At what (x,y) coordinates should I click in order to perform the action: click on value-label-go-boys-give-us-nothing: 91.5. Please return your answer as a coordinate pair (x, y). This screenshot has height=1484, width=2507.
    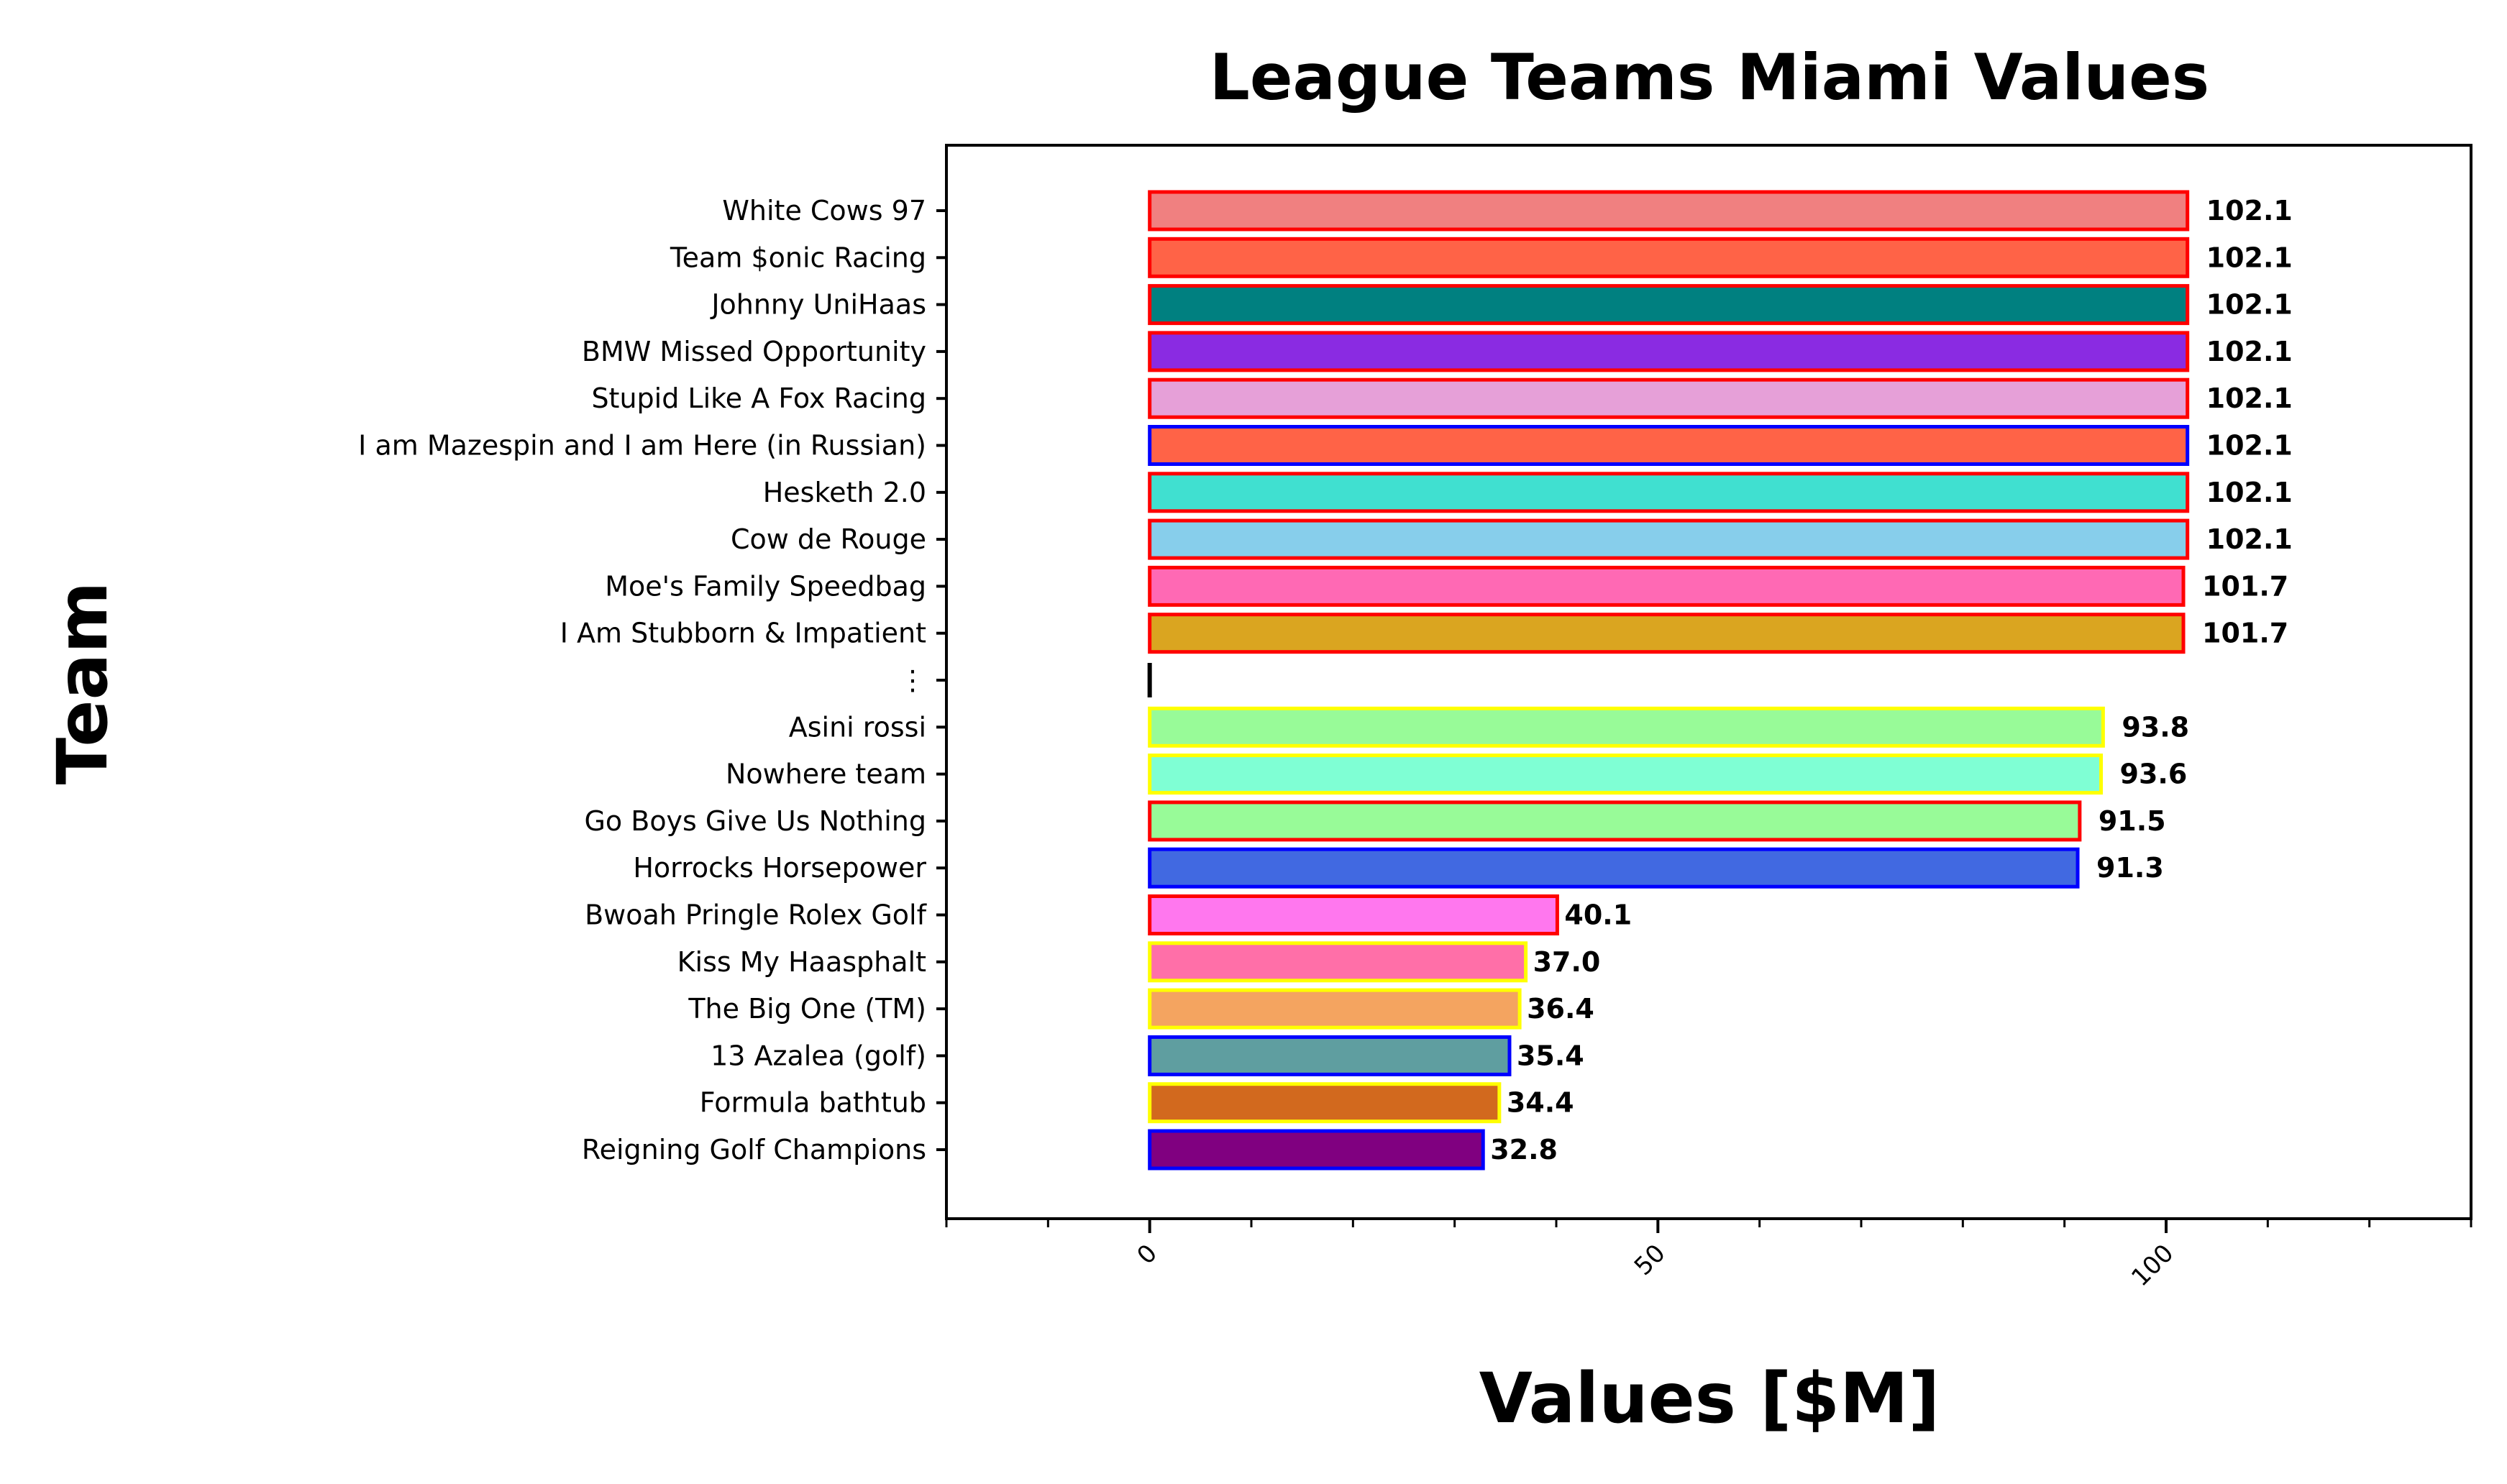
    Looking at the image, I should click on (2132, 821).